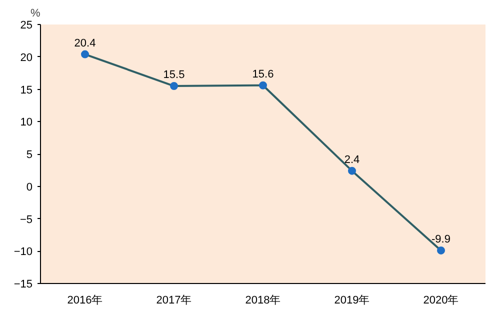 This screenshot has height=313, width=497. Describe the element at coordinates (29, 155) in the screenshot. I see `y-tick-label: 5` at that location.